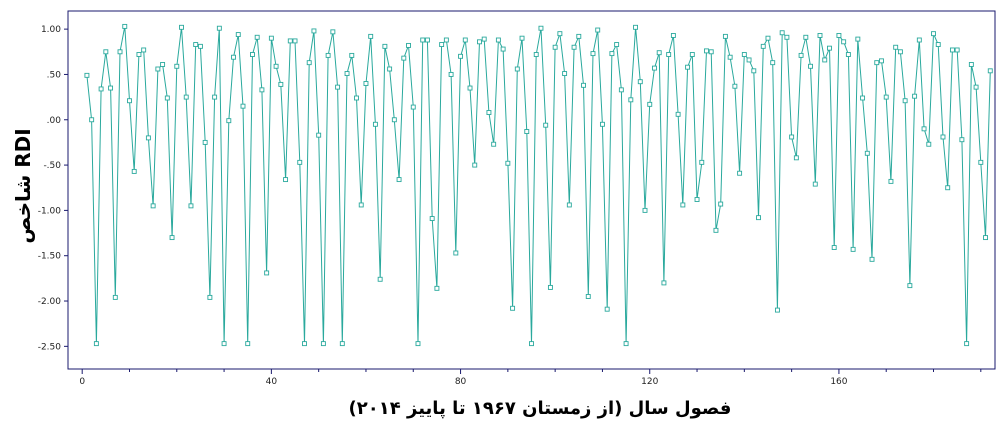 Image resolution: width=998 pixels, height=423 pixels. What do you see at coordinates (82, 382) in the screenshot?
I see `x-tick-label: 0` at bounding box center [82, 382].